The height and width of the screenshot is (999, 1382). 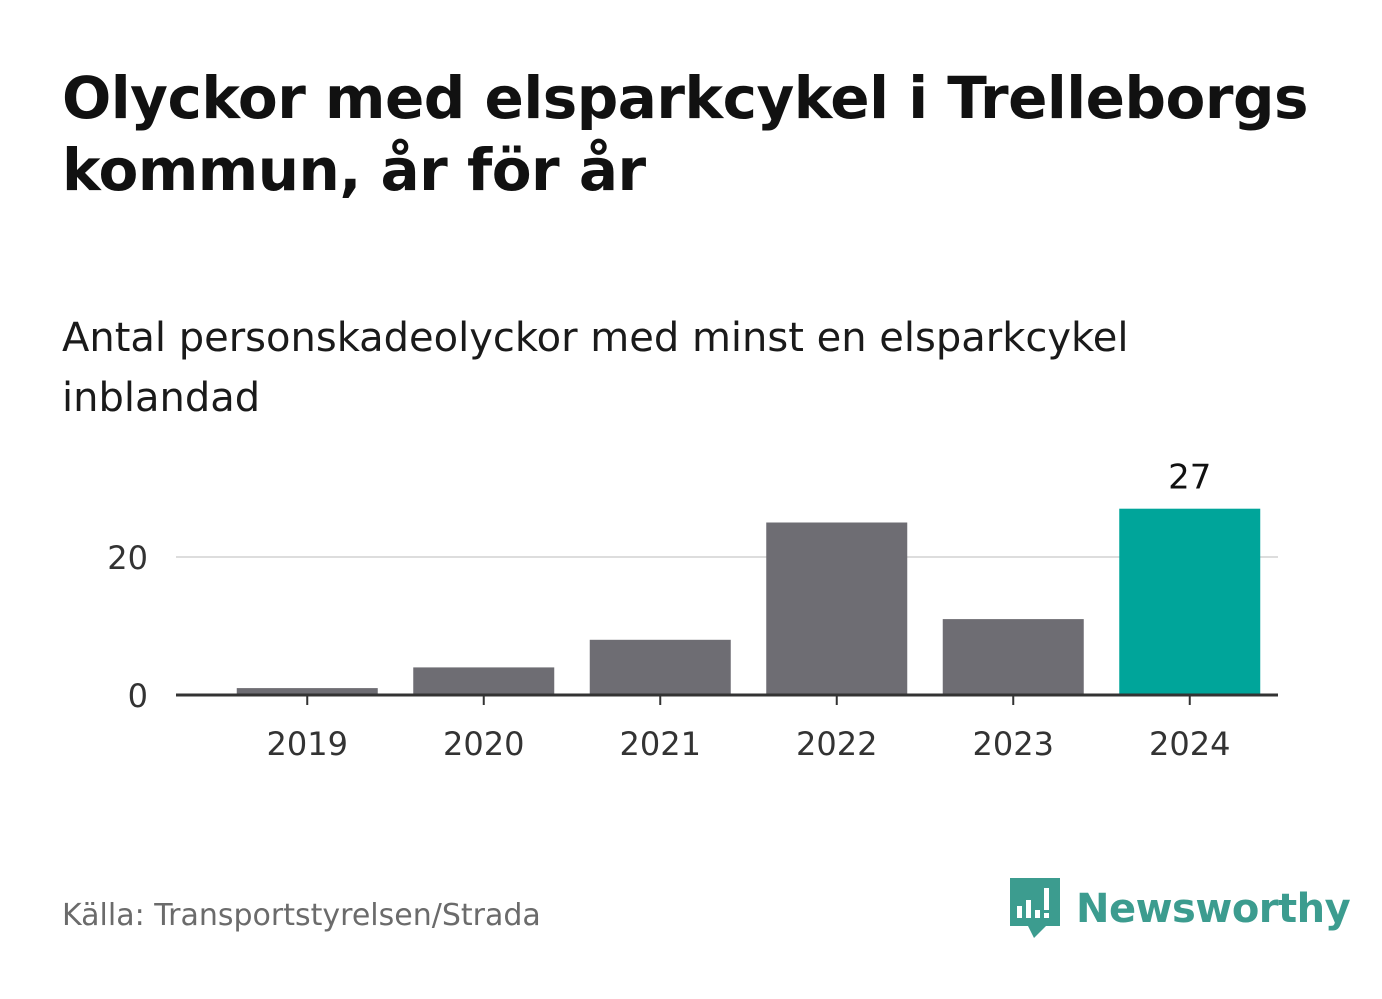 What do you see at coordinates (836, 744) in the screenshot?
I see `x-tick-label-2022: 2022` at bounding box center [836, 744].